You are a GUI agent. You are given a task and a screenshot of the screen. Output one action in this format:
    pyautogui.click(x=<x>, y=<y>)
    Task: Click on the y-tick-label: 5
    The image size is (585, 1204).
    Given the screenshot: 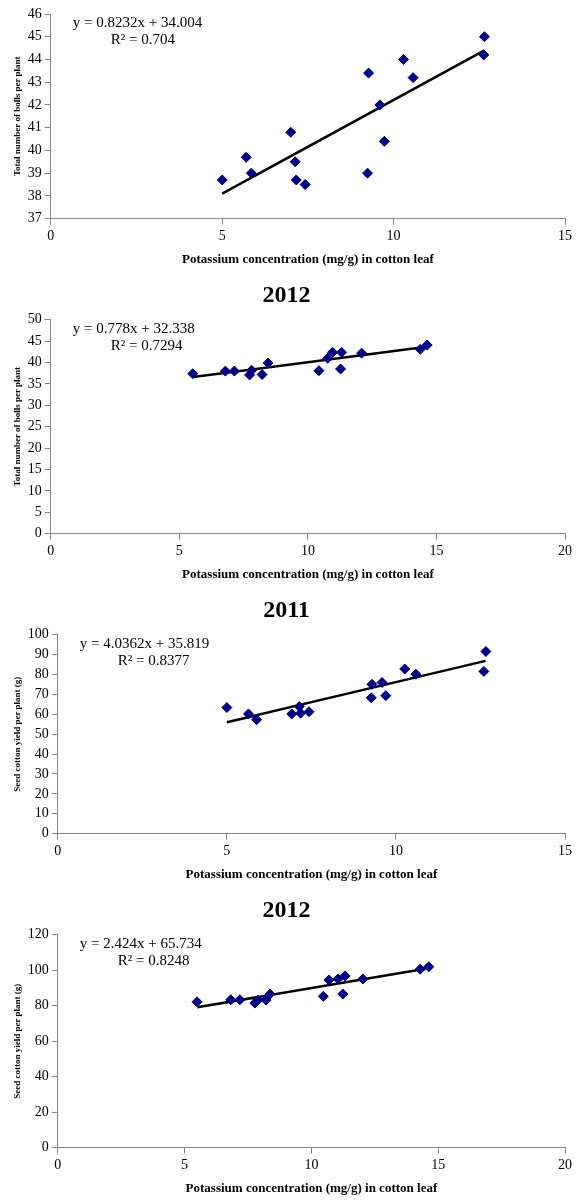 What is the action you would take?
    pyautogui.click(x=38, y=511)
    